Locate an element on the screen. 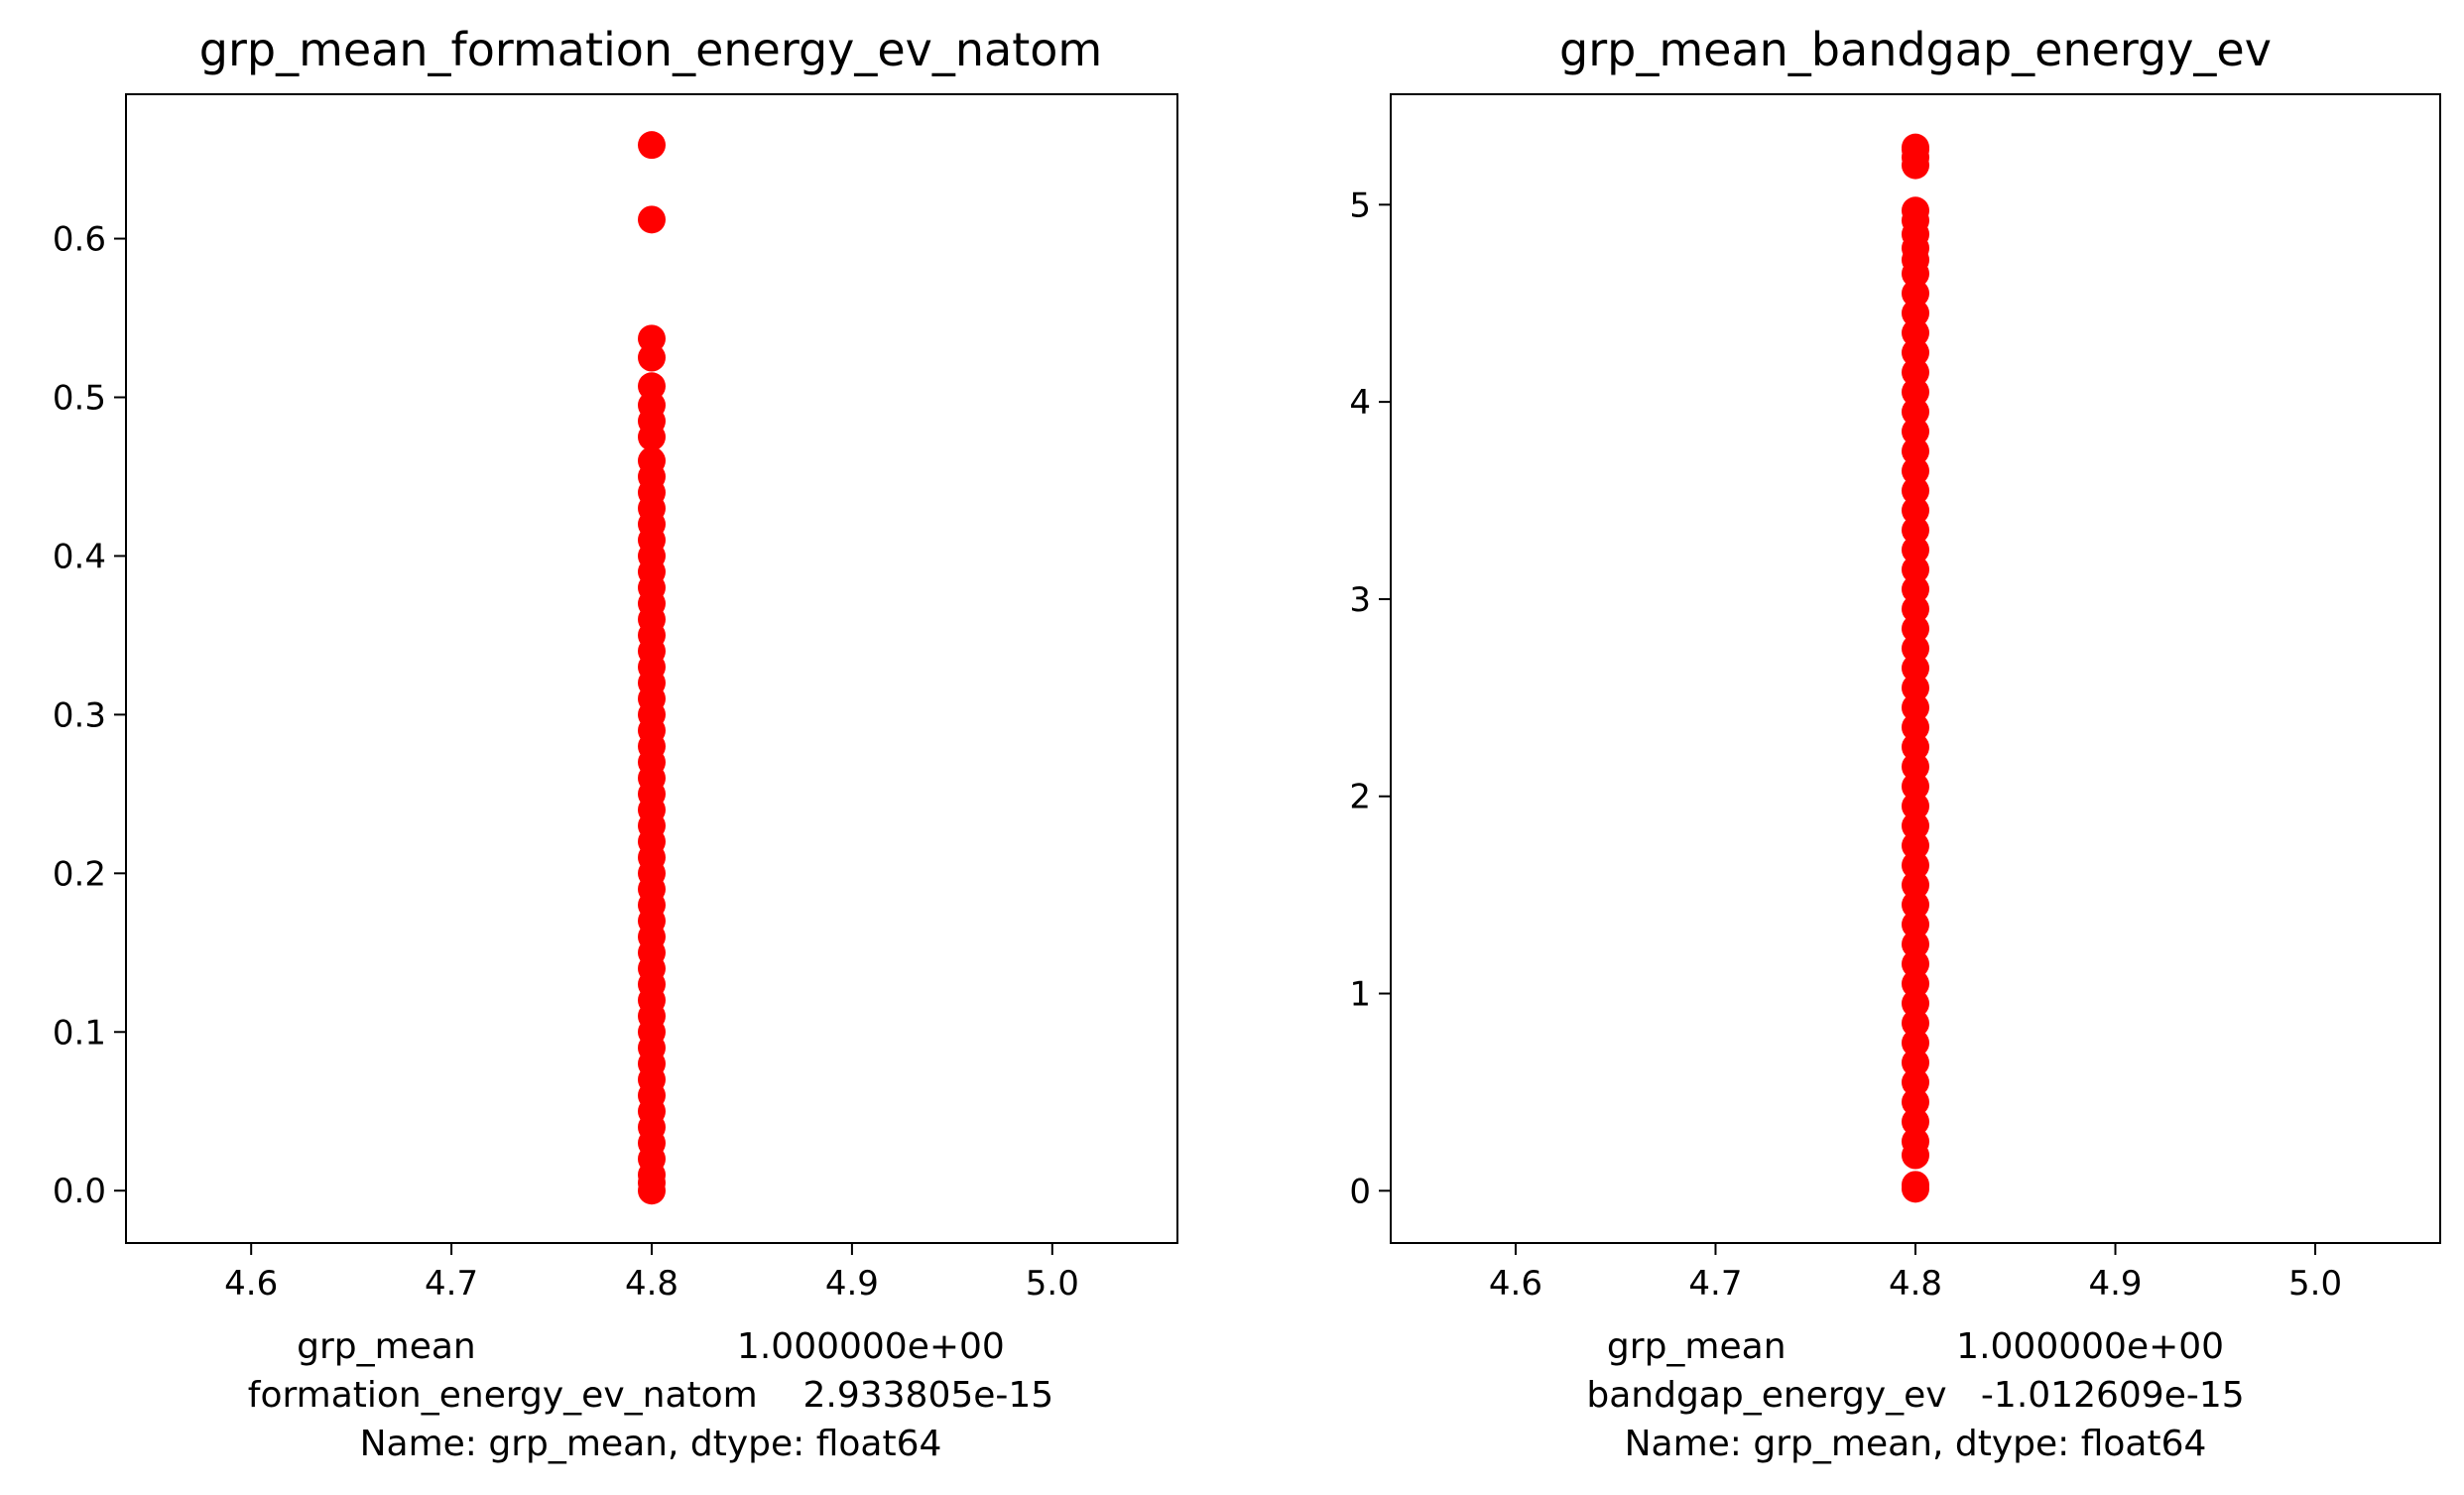 This screenshot has width=2464, height=1495. y-axis: 0 1 2 3 4 5 is located at coordinates (1370, 698).